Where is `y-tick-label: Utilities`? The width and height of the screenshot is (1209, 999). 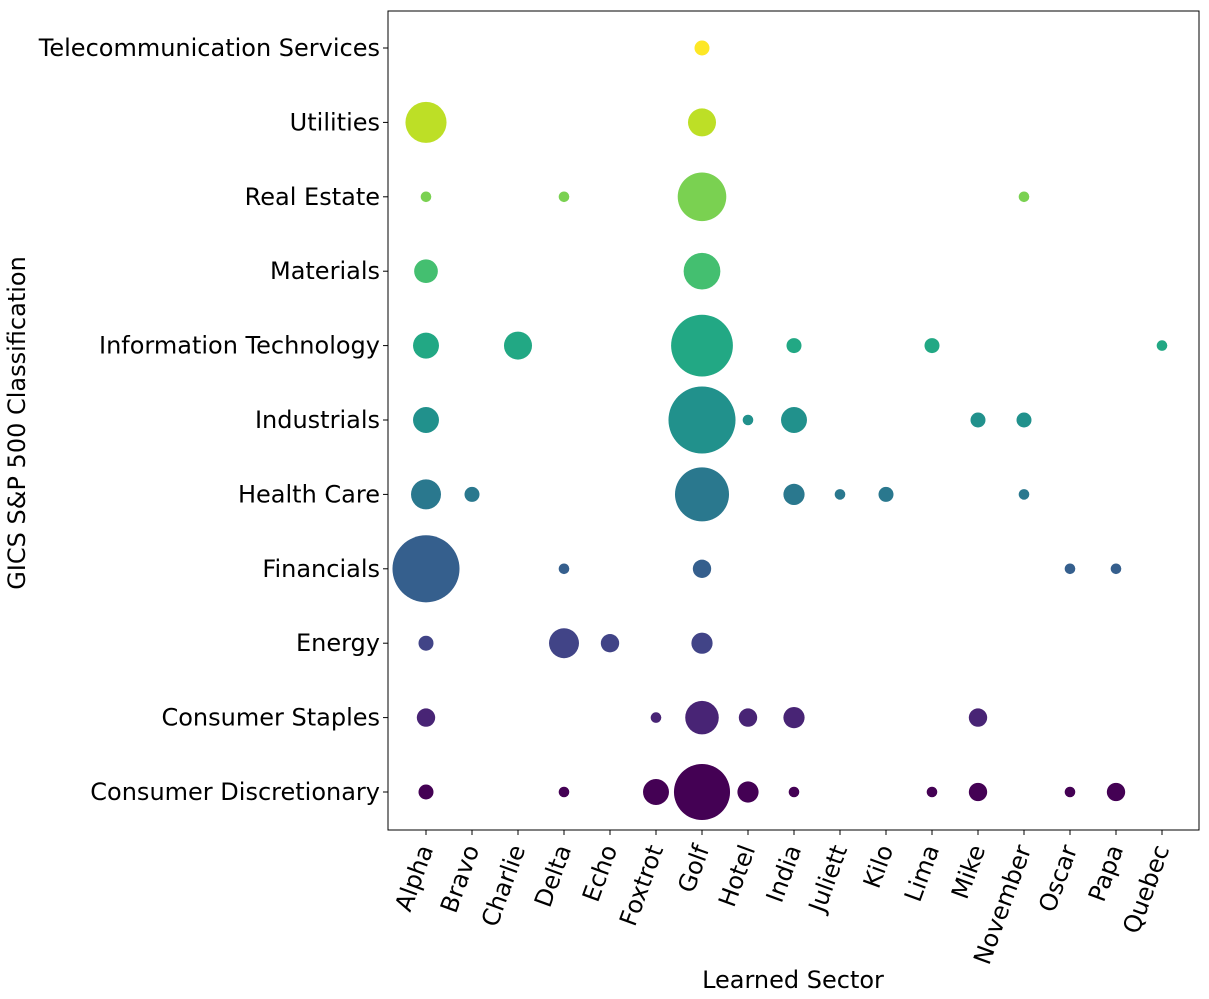 y-tick-label: Utilities is located at coordinates (335, 122).